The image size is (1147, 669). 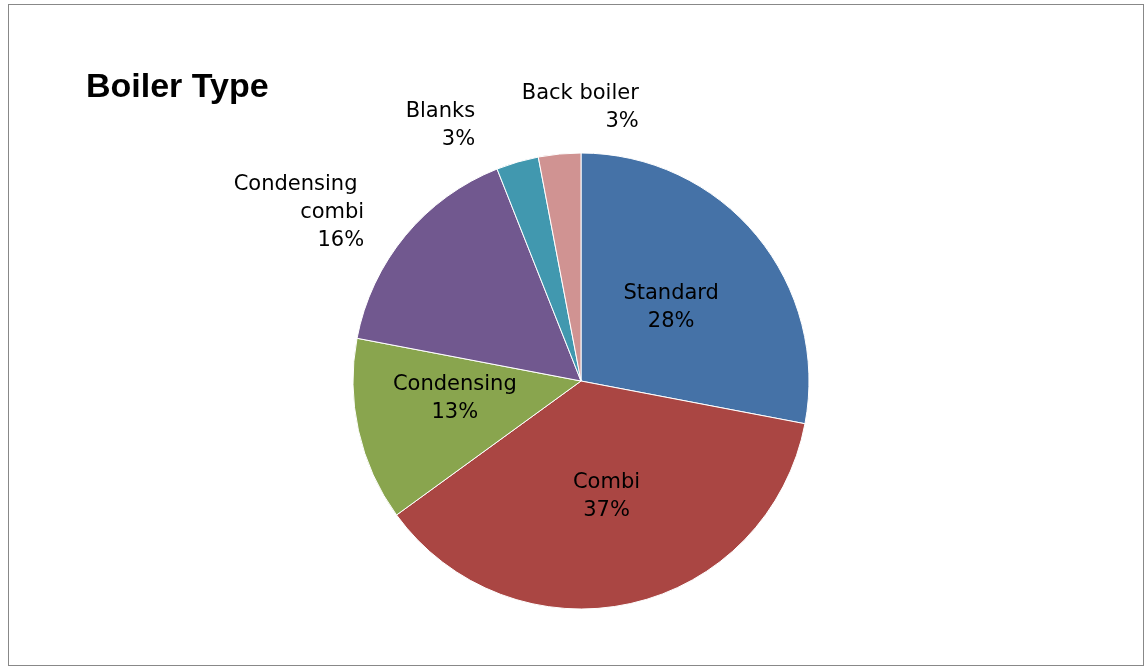 I want to click on chart-title: Boiler Type, so click(x=177, y=85).